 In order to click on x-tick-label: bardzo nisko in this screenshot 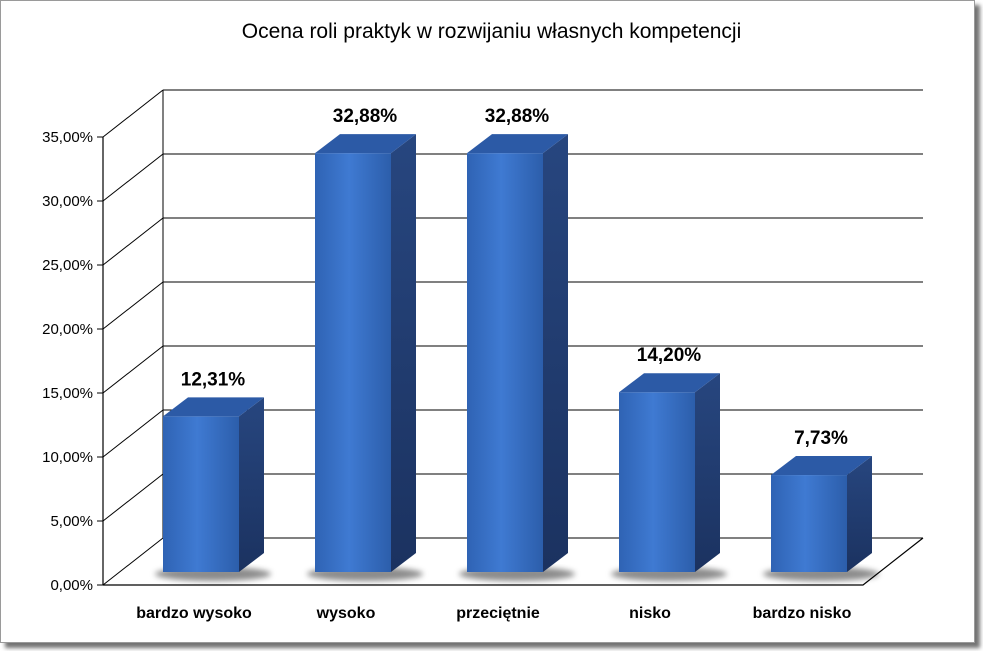, I will do `click(802, 613)`.